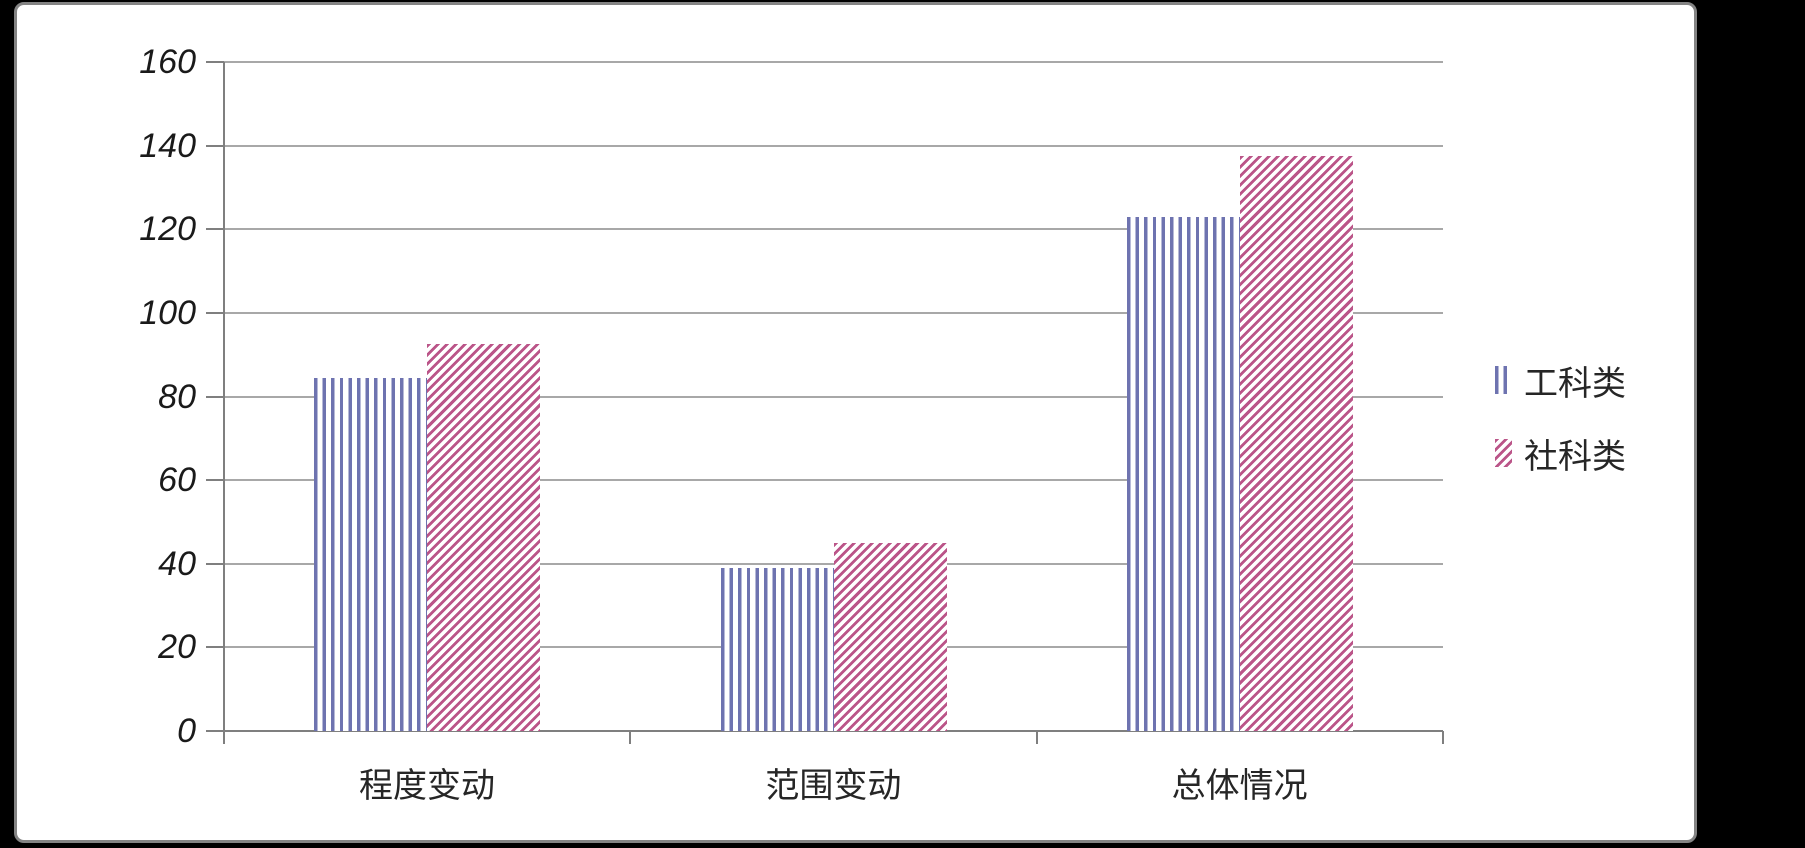 Image resolution: width=1805 pixels, height=848 pixels. Describe the element at coordinates (167, 145) in the screenshot. I see `y-tick-label: 140` at that location.